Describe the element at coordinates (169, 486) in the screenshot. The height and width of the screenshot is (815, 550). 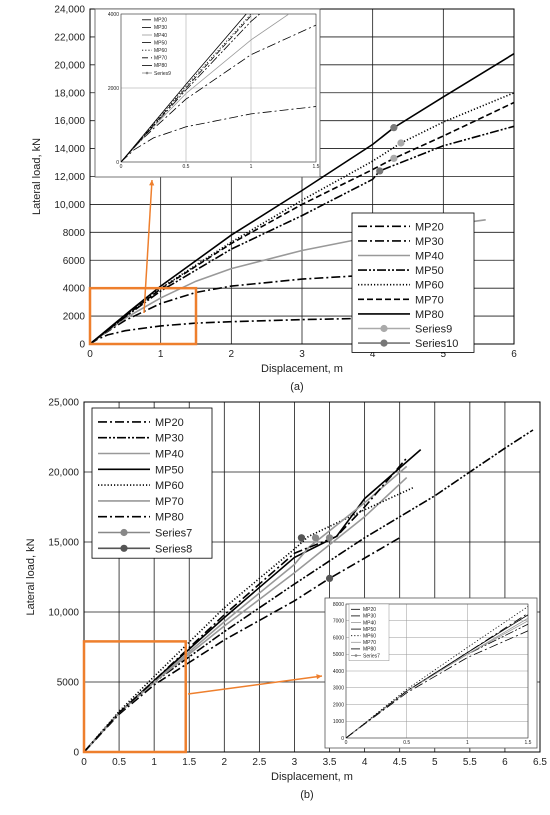
I see `legend-label: MP60` at that location.